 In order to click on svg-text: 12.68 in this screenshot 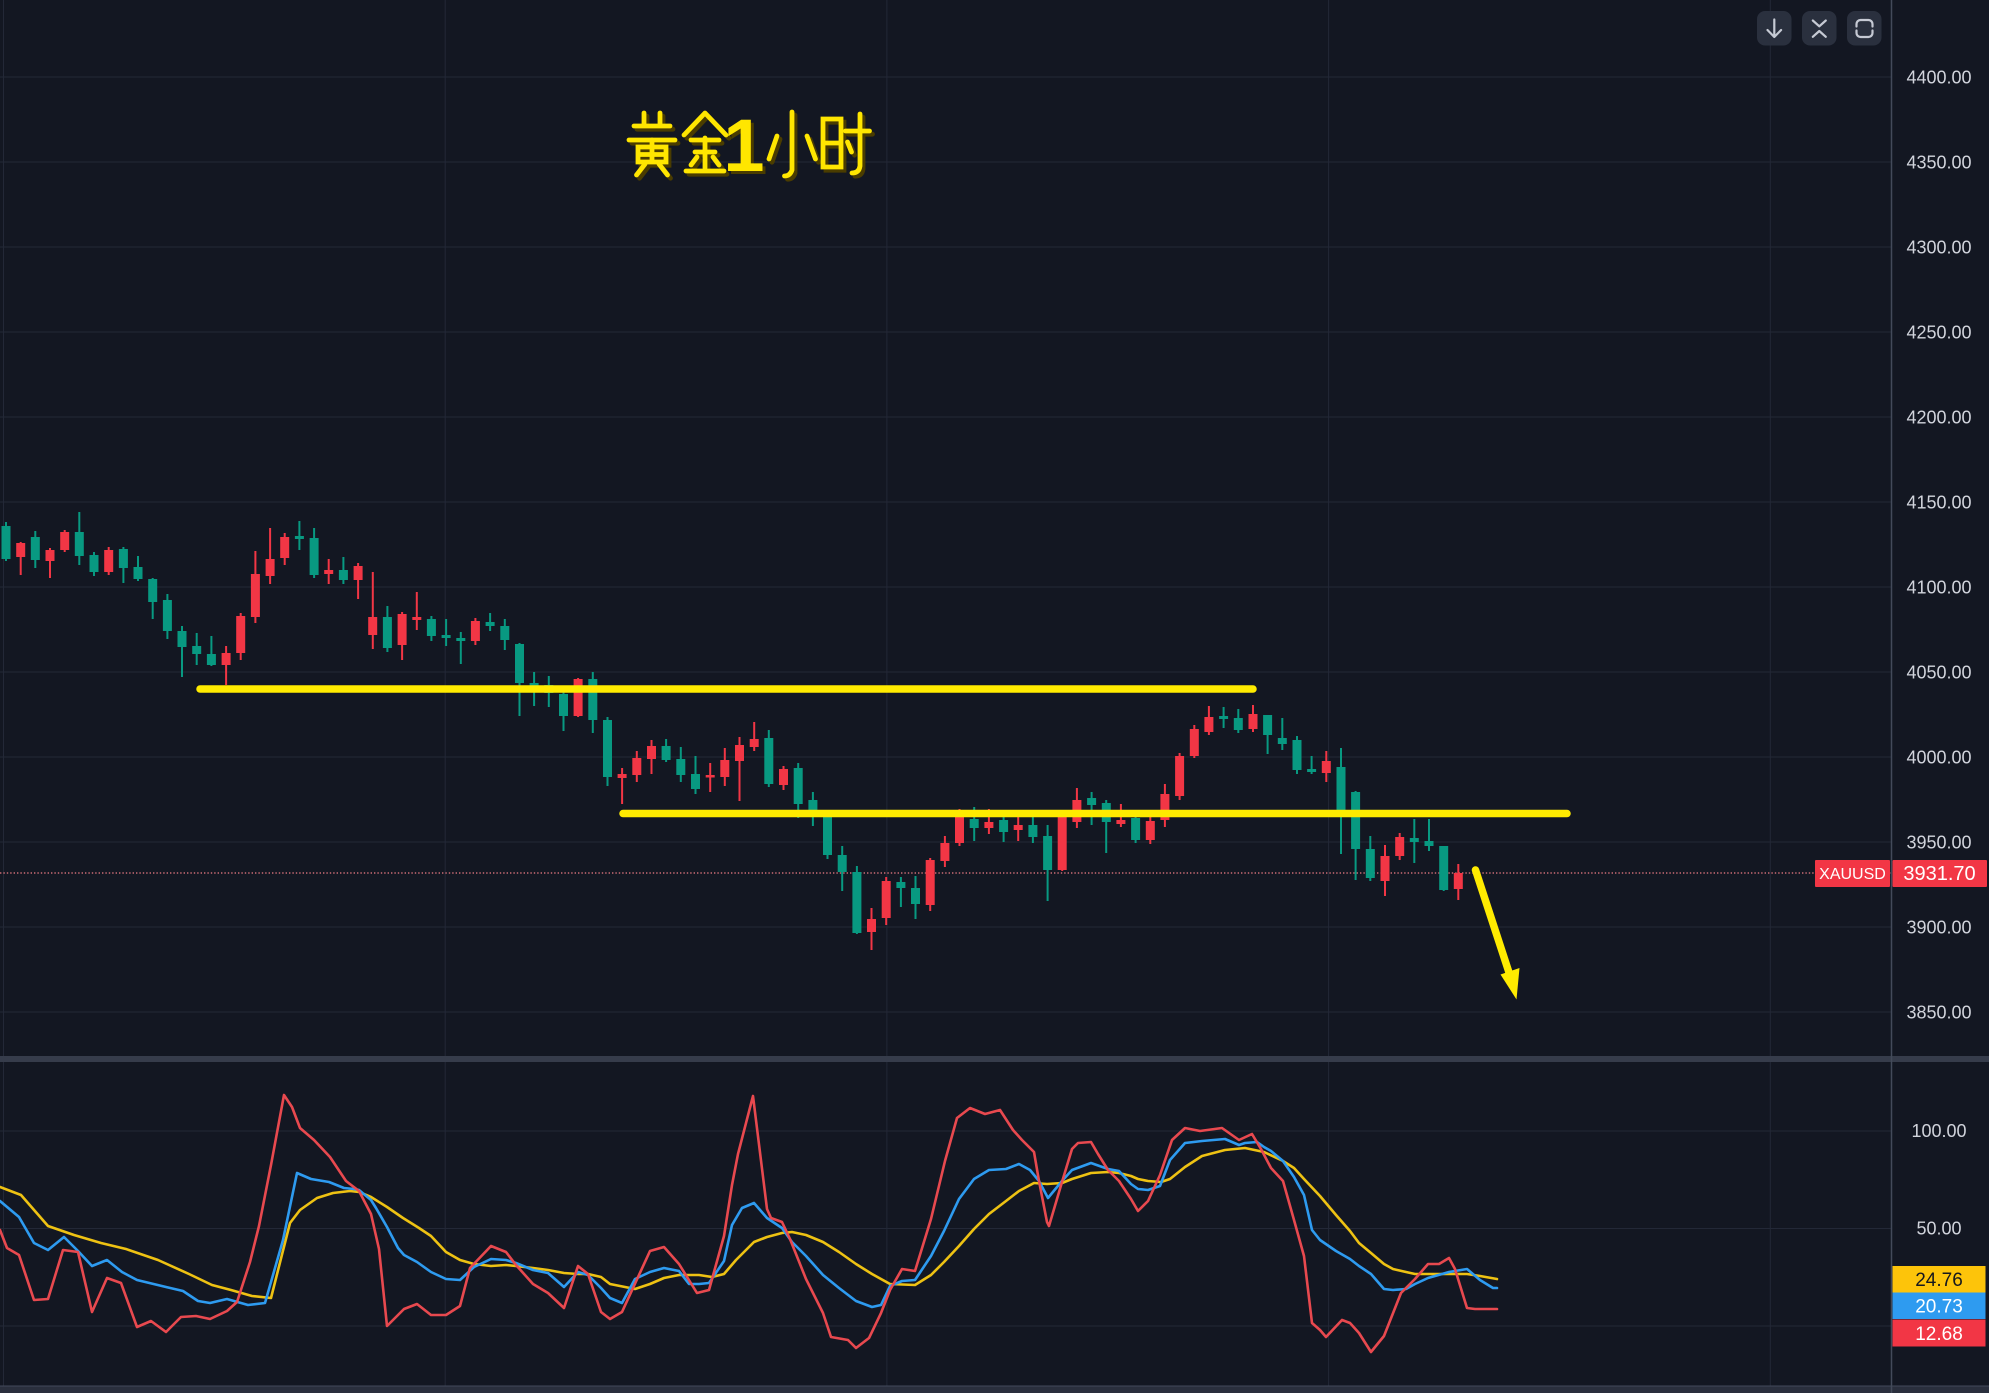, I will do `click(1939, 1334)`.